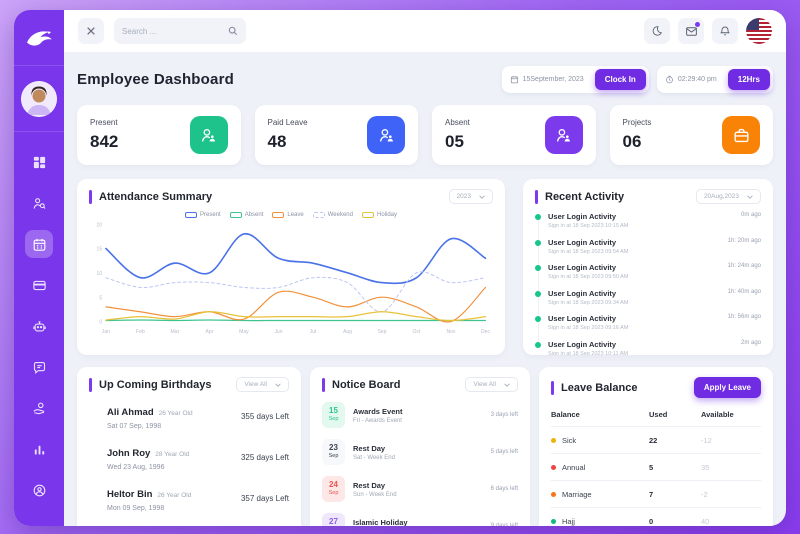 This screenshot has width=800, height=534. What do you see at coordinates (347, 332) in the screenshot?
I see `svg-text: Aug` at bounding box center [347, 332].